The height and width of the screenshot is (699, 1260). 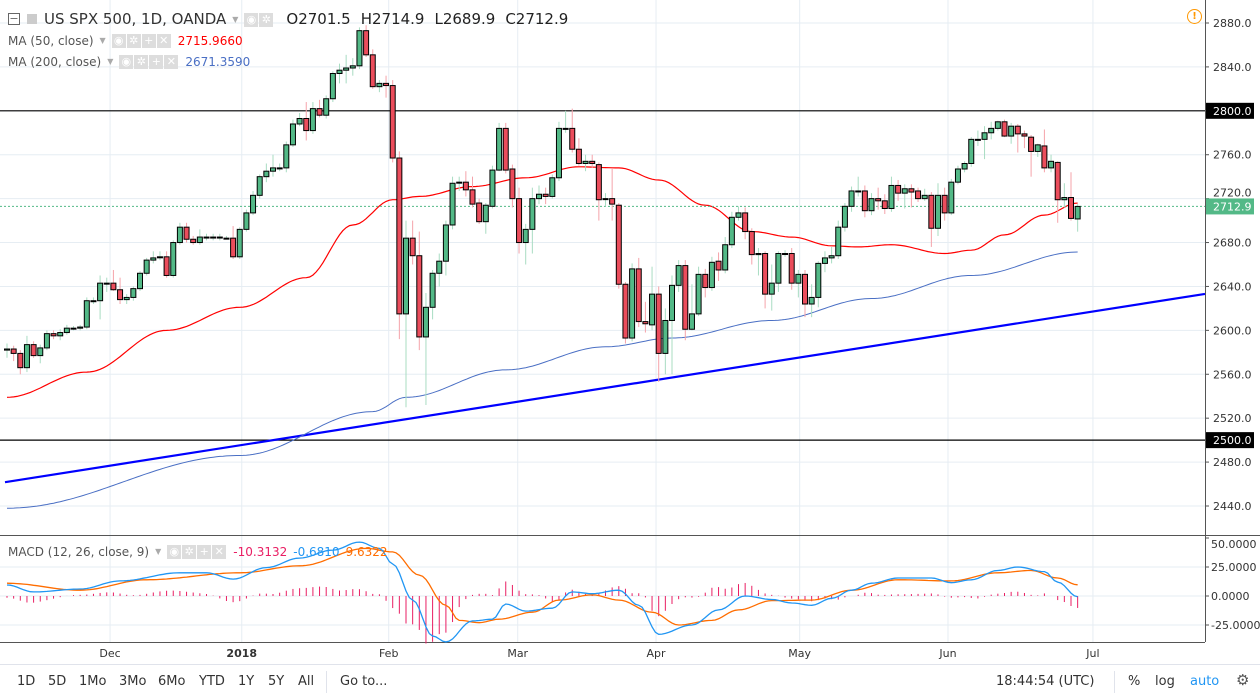 I want to click on range-5y: 5Y, so click(x=276, y=681).